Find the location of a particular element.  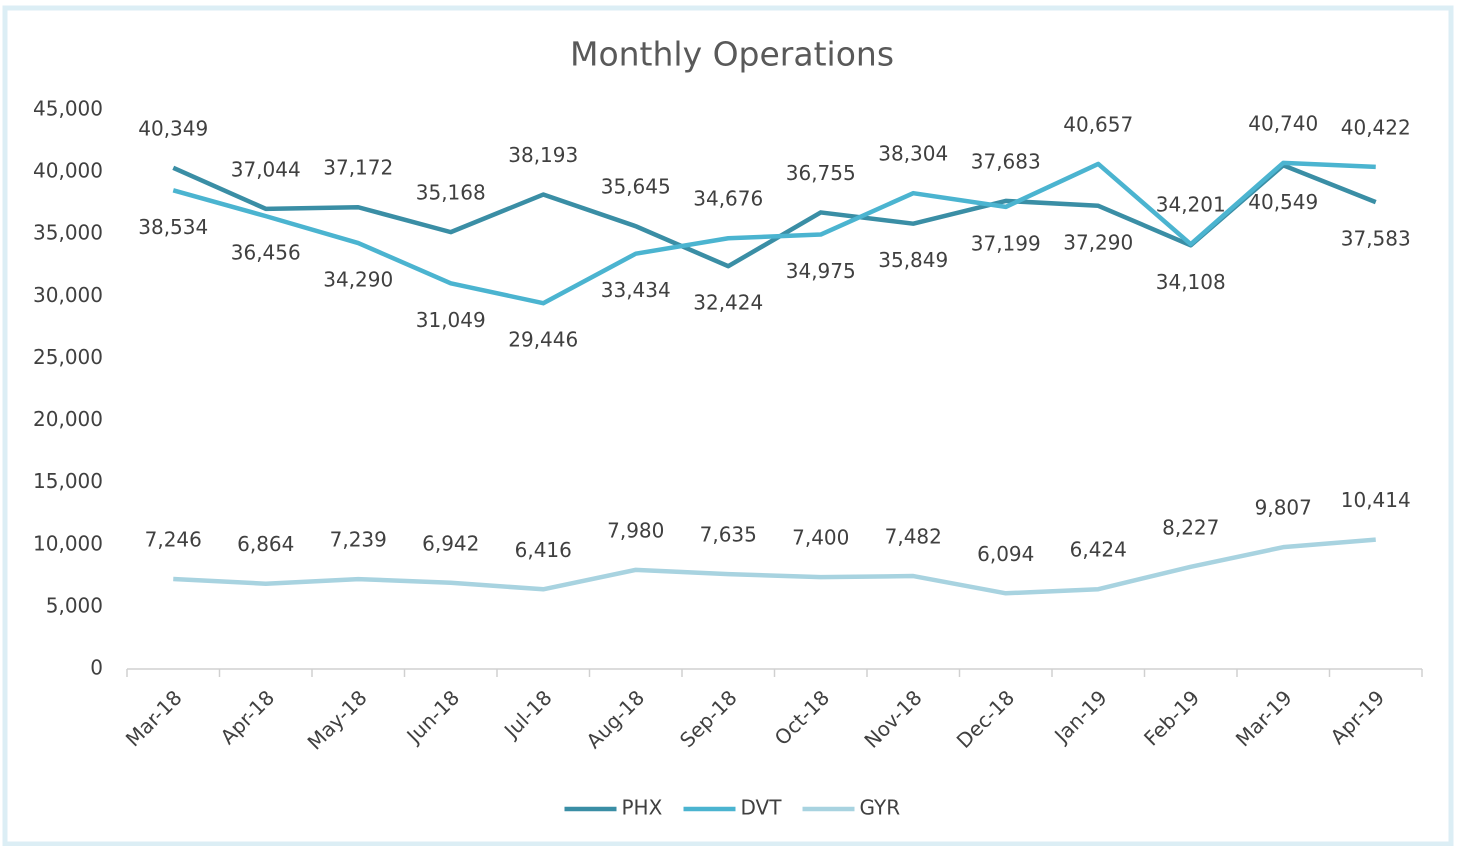

data-label: 7,400 is located at coordinates (820, 538).